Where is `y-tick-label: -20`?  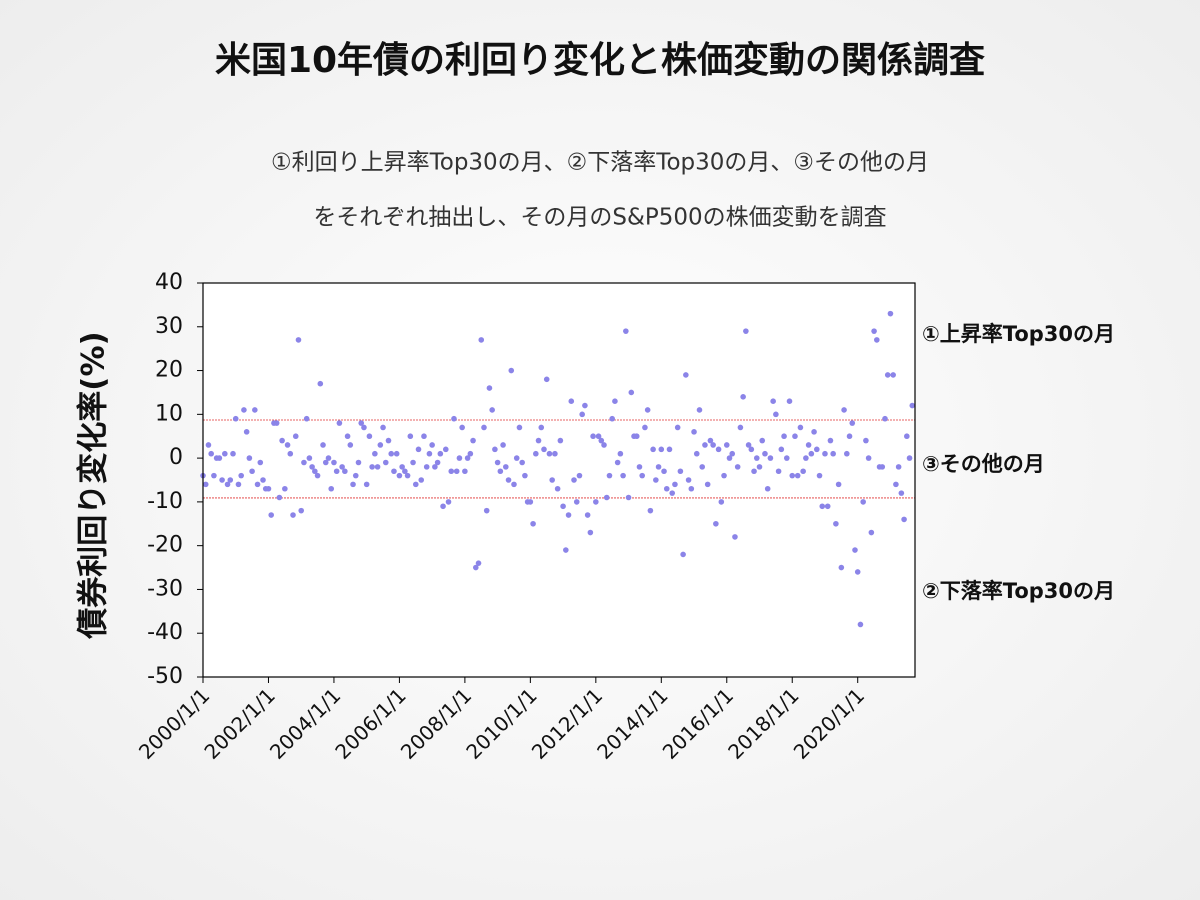
y-tick-label: -20 is located at coordinates (165, 545).